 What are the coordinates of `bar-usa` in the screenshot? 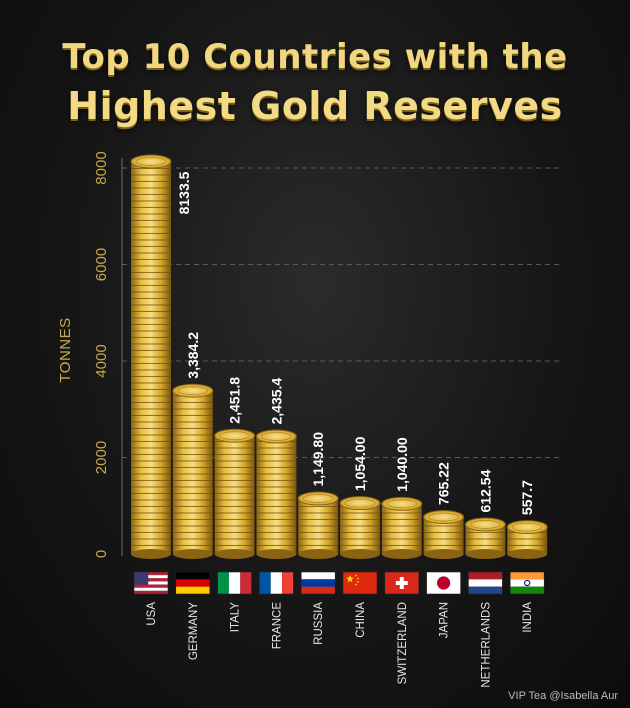 It's located at (151, 356).